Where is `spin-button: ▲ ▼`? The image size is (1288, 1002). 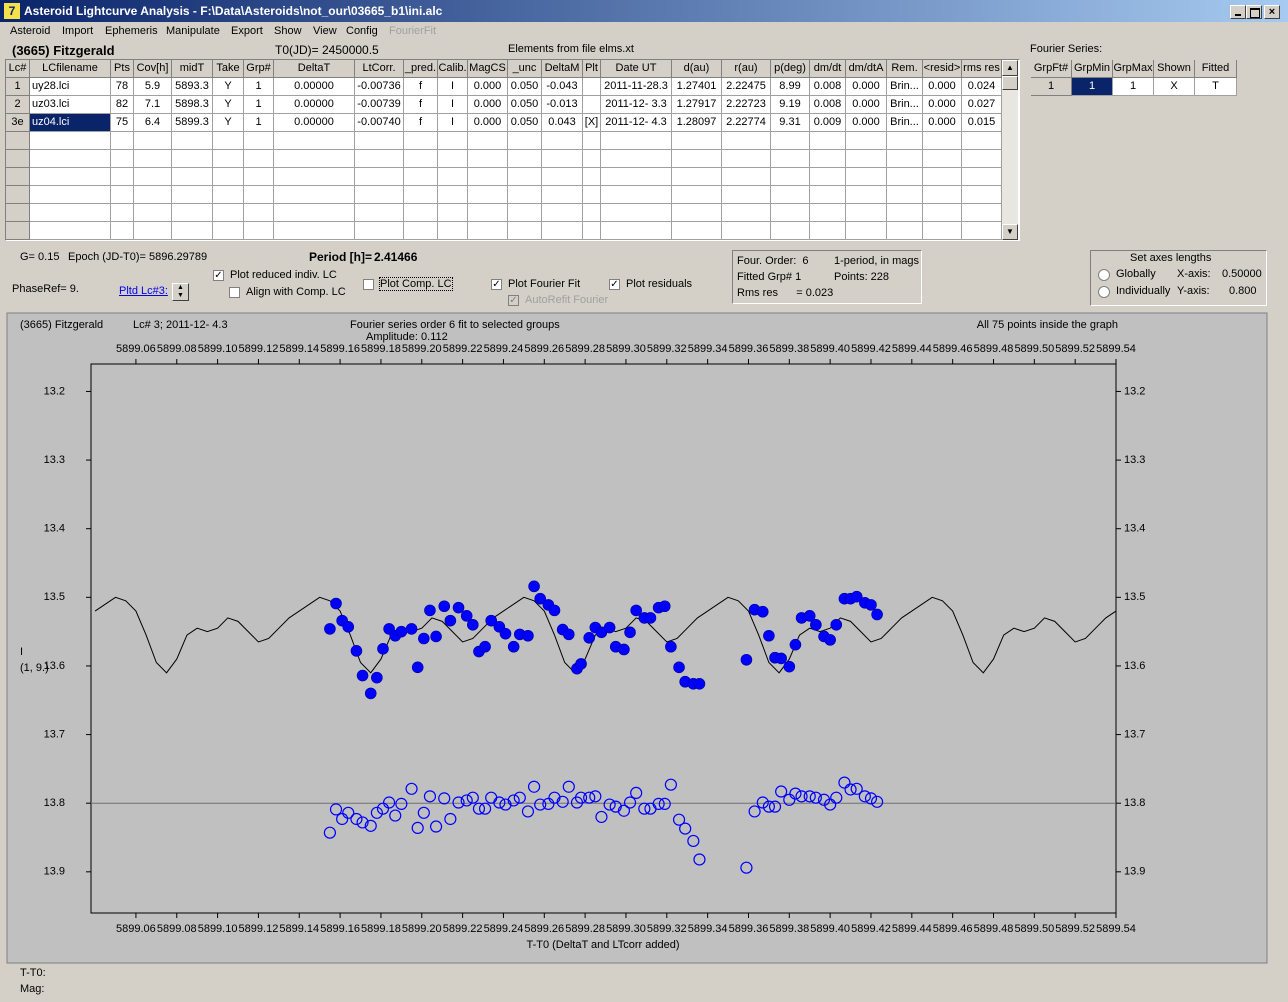 spin-button: ▲ ▼ is located at coordinates (180, 292).